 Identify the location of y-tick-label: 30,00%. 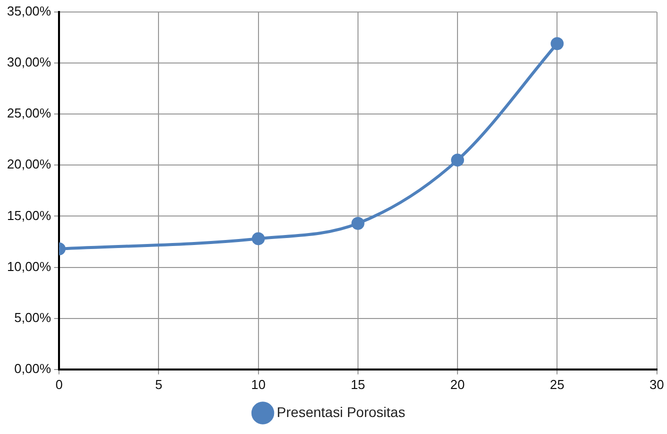
(29, 62).